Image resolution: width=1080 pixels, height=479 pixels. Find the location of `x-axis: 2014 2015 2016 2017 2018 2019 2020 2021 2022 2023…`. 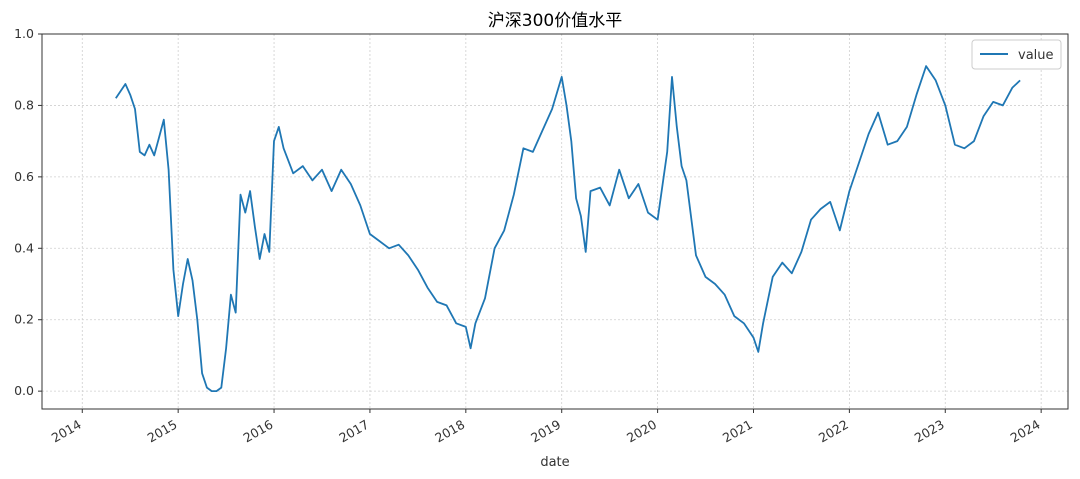

x-axis: 2014 2015 2016 2017 2018 2019 2020 2021 2022 2023… is located at coordinates (546, 427).